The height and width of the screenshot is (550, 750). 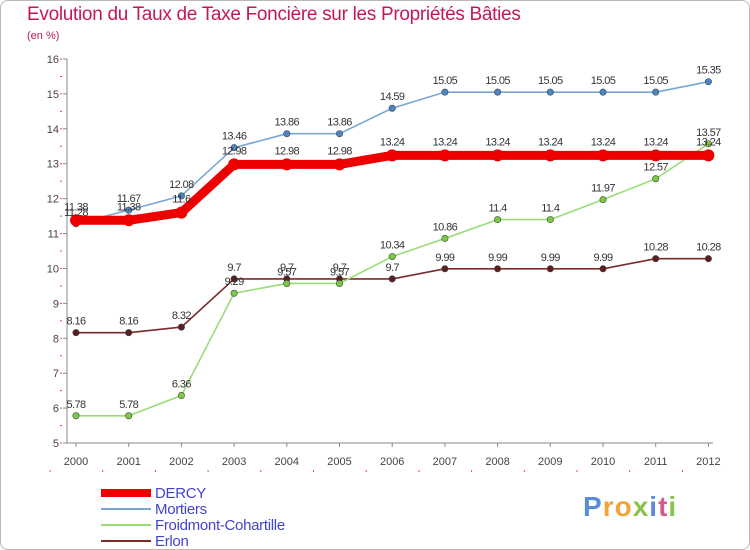 What do you see at coordinates (193, 509) in the screenshot?
I see `legend-item-mortiers: Mortiers` at bounding box center [193, 509].